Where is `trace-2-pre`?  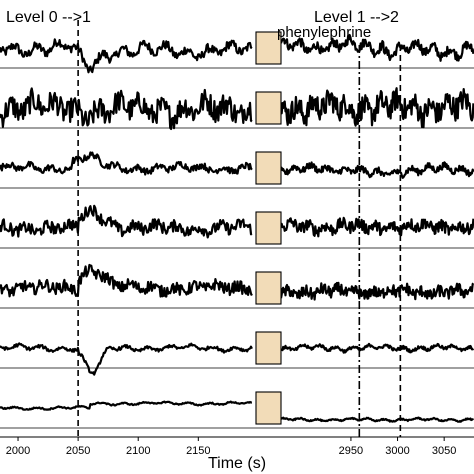
trace-2-pre is located at coordinates (126, 108).